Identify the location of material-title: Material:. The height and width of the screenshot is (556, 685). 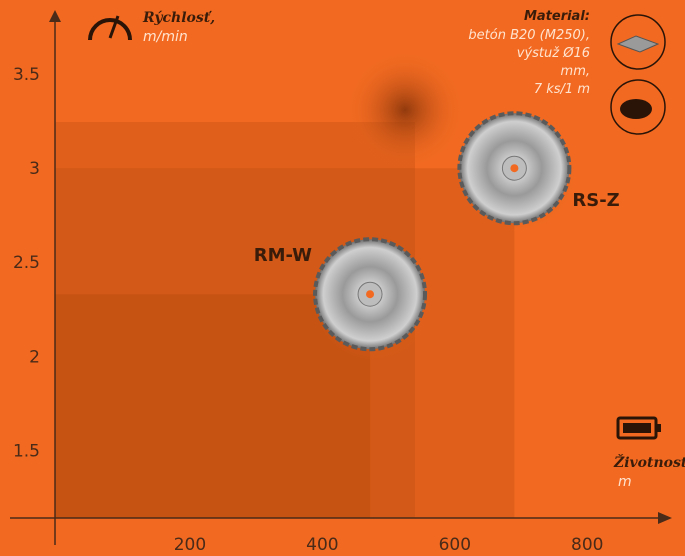
(557, 16).